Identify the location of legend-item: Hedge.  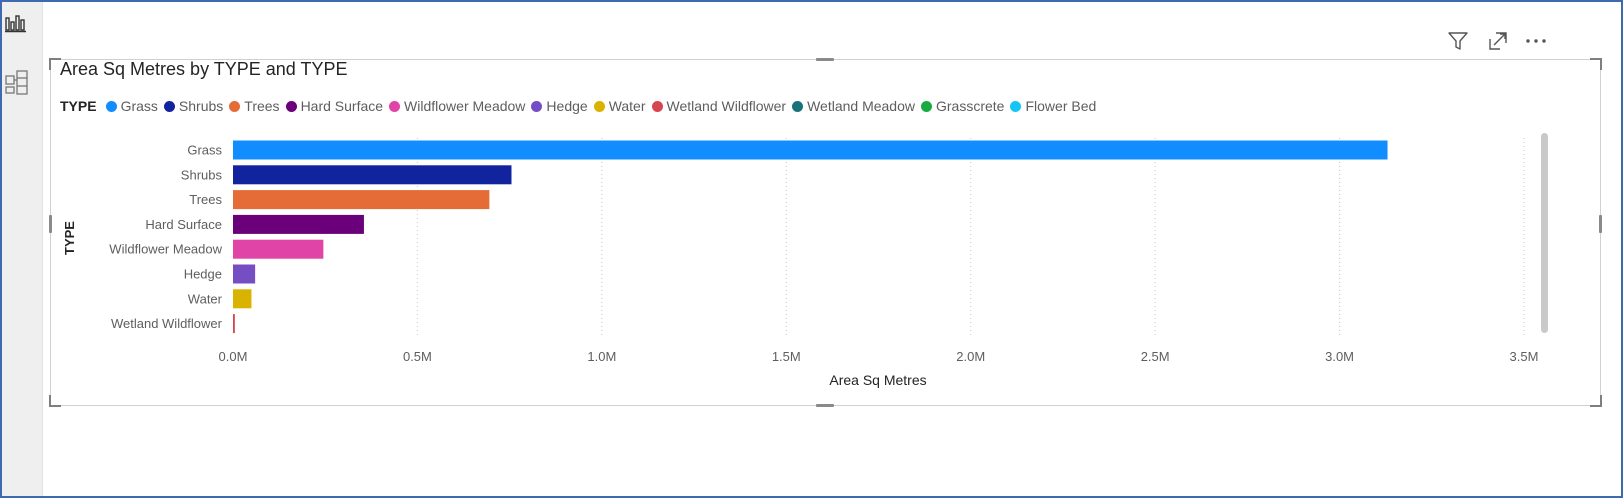
(559, 106).